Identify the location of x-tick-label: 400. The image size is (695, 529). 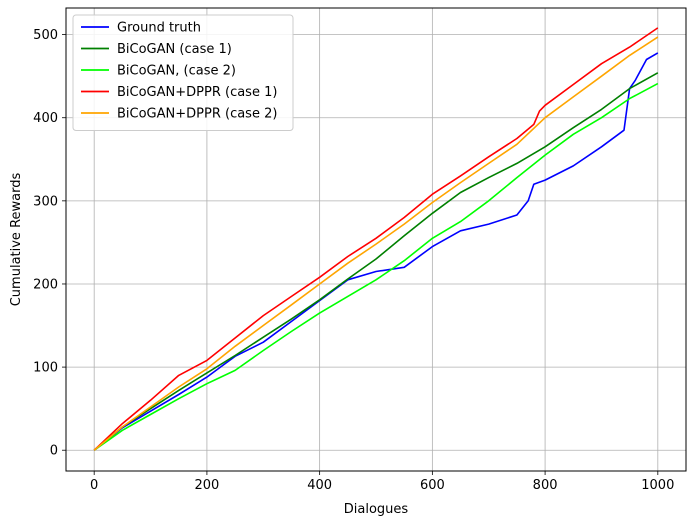
(319, 485).